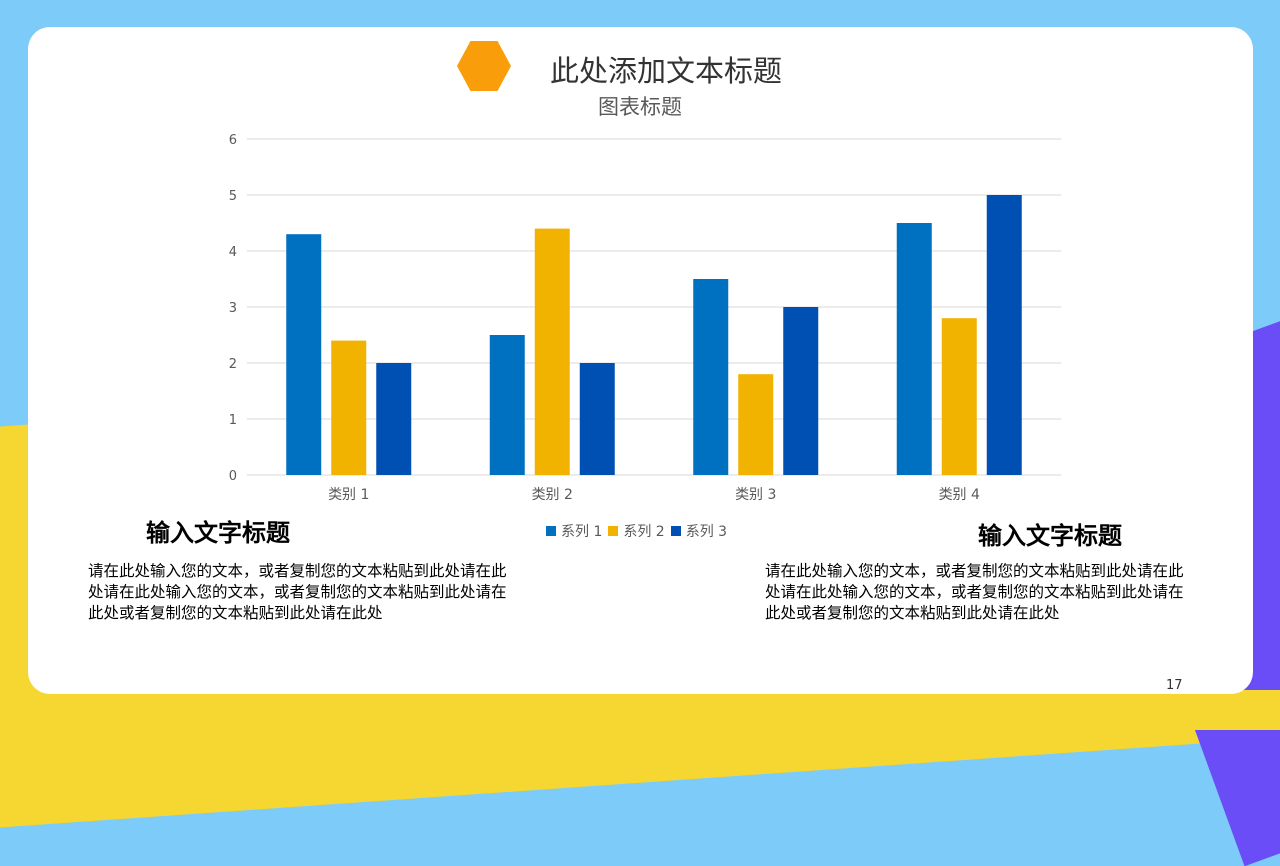 This screenshot has height=866, width=1280. Describe the element at coordinates (233, 140) in the screenshot. I see `y-tick-label: 6` at that location.